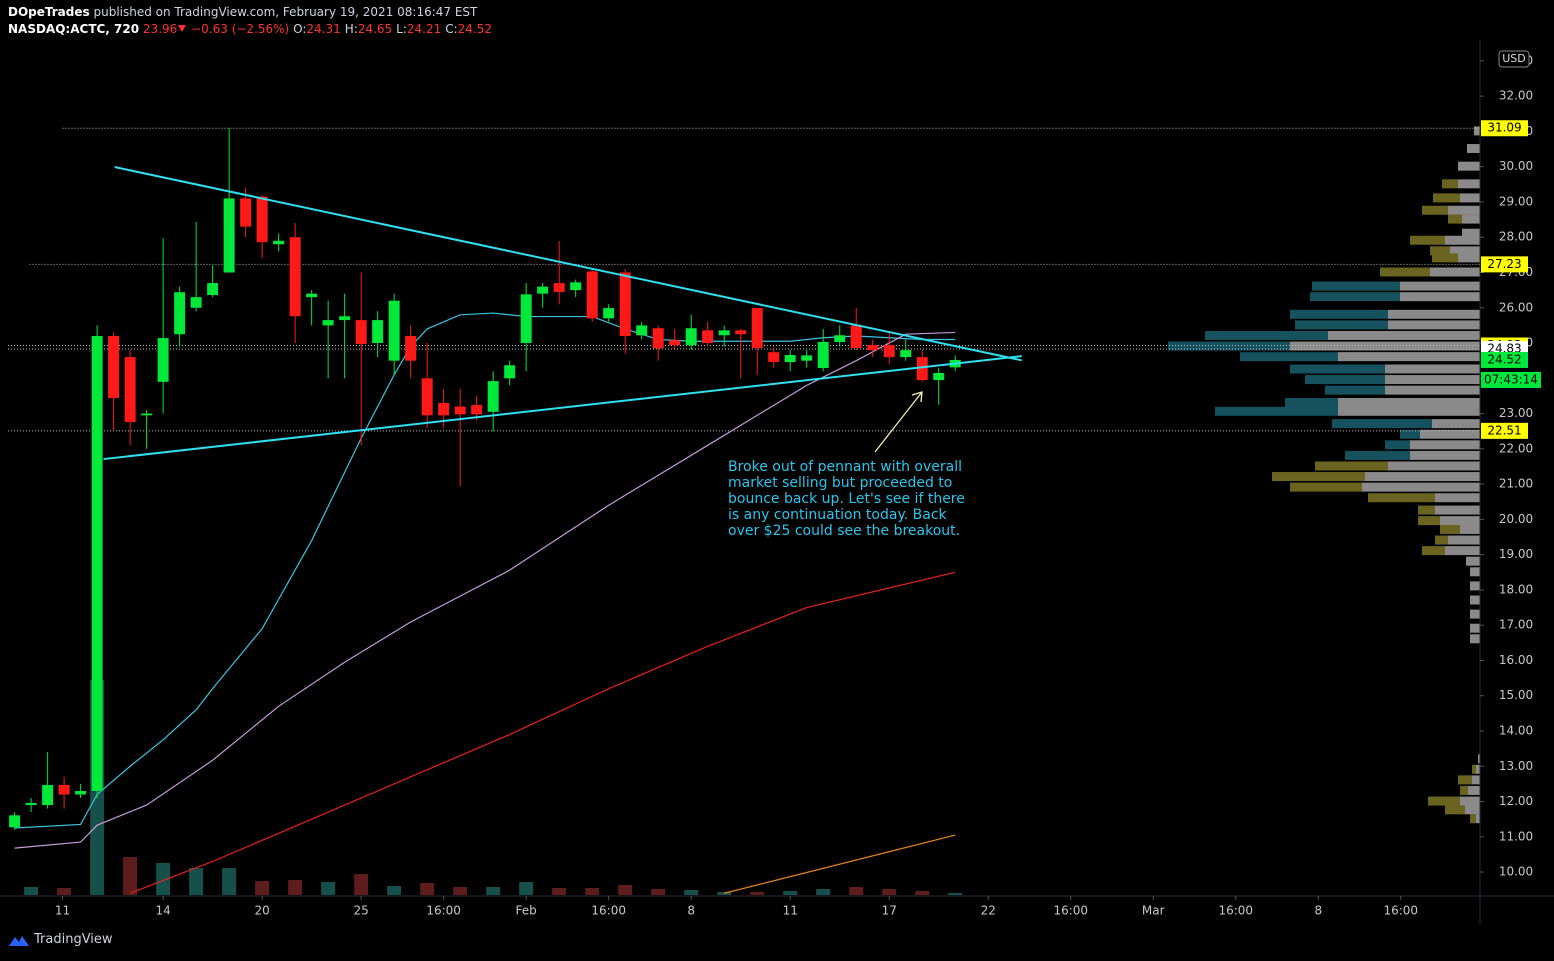 The width and height of the screenshot is (1554, 961). What do you see at coordinates (1504, 128) in the screenshot?
I see `price-label-bg` at bounding box center [1504, 128].